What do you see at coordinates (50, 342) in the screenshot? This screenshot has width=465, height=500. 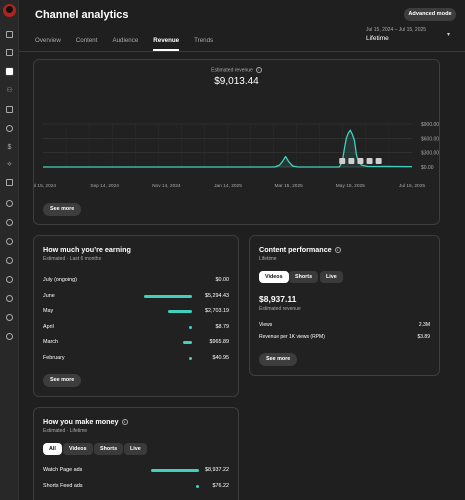 I see `earning-row-label: March` at bounding box center [50, 342].